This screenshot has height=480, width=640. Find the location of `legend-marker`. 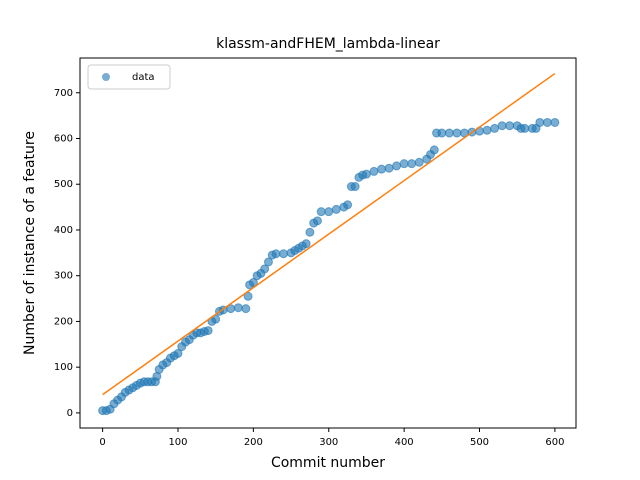

legend-marker is located at coordinates (106, 77).